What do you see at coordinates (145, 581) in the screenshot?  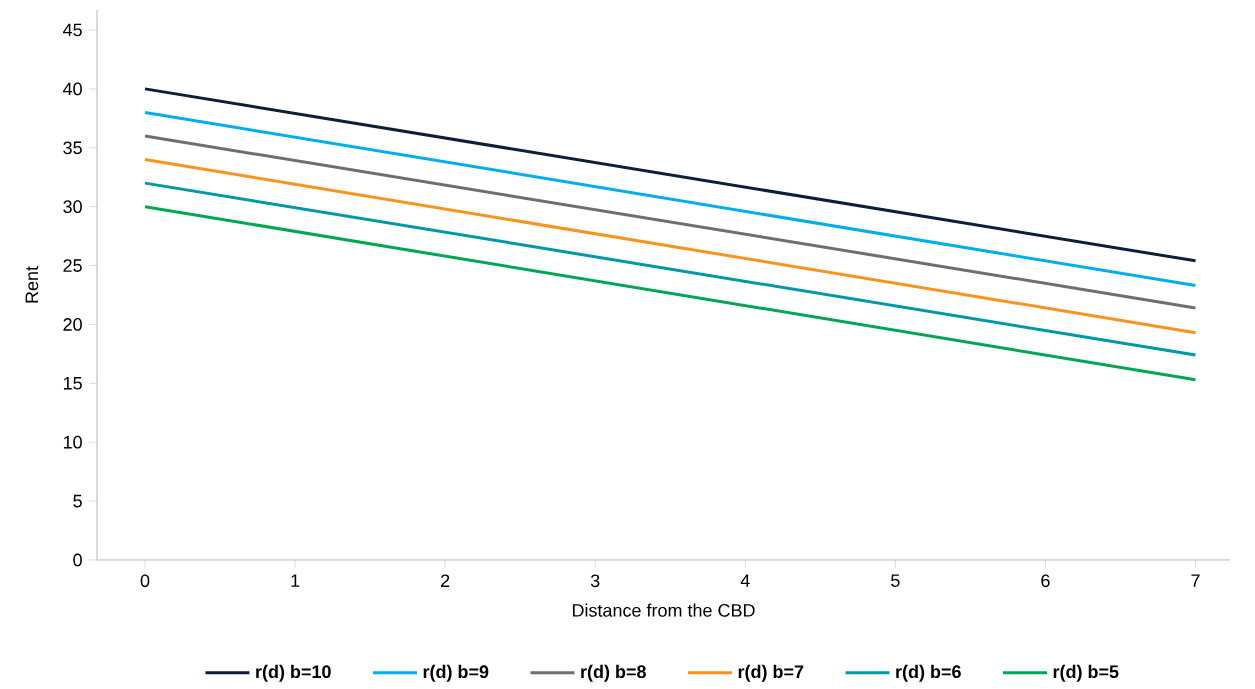 I see `x-tick-label: 0` at bounding box center [145, 581].